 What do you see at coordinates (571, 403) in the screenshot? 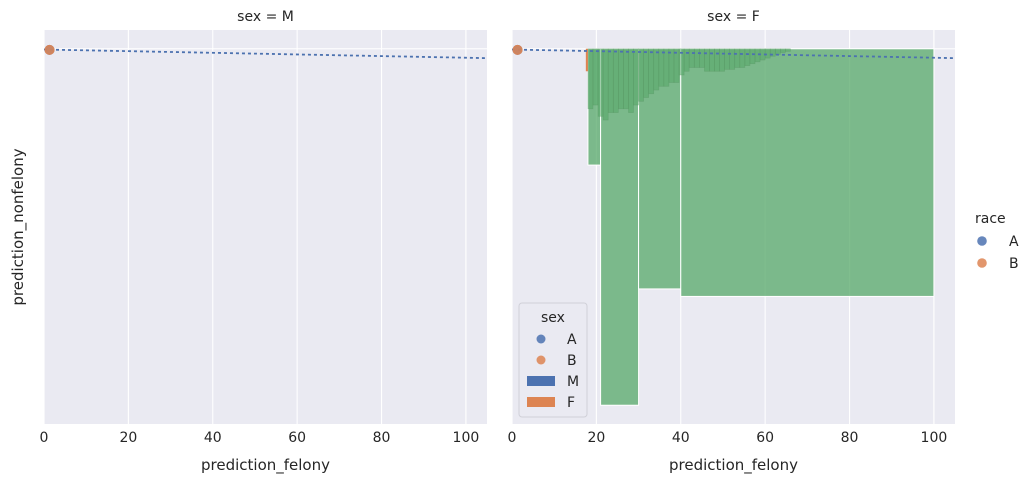
I see `legend-label: F` at bounding box center [571, 403].